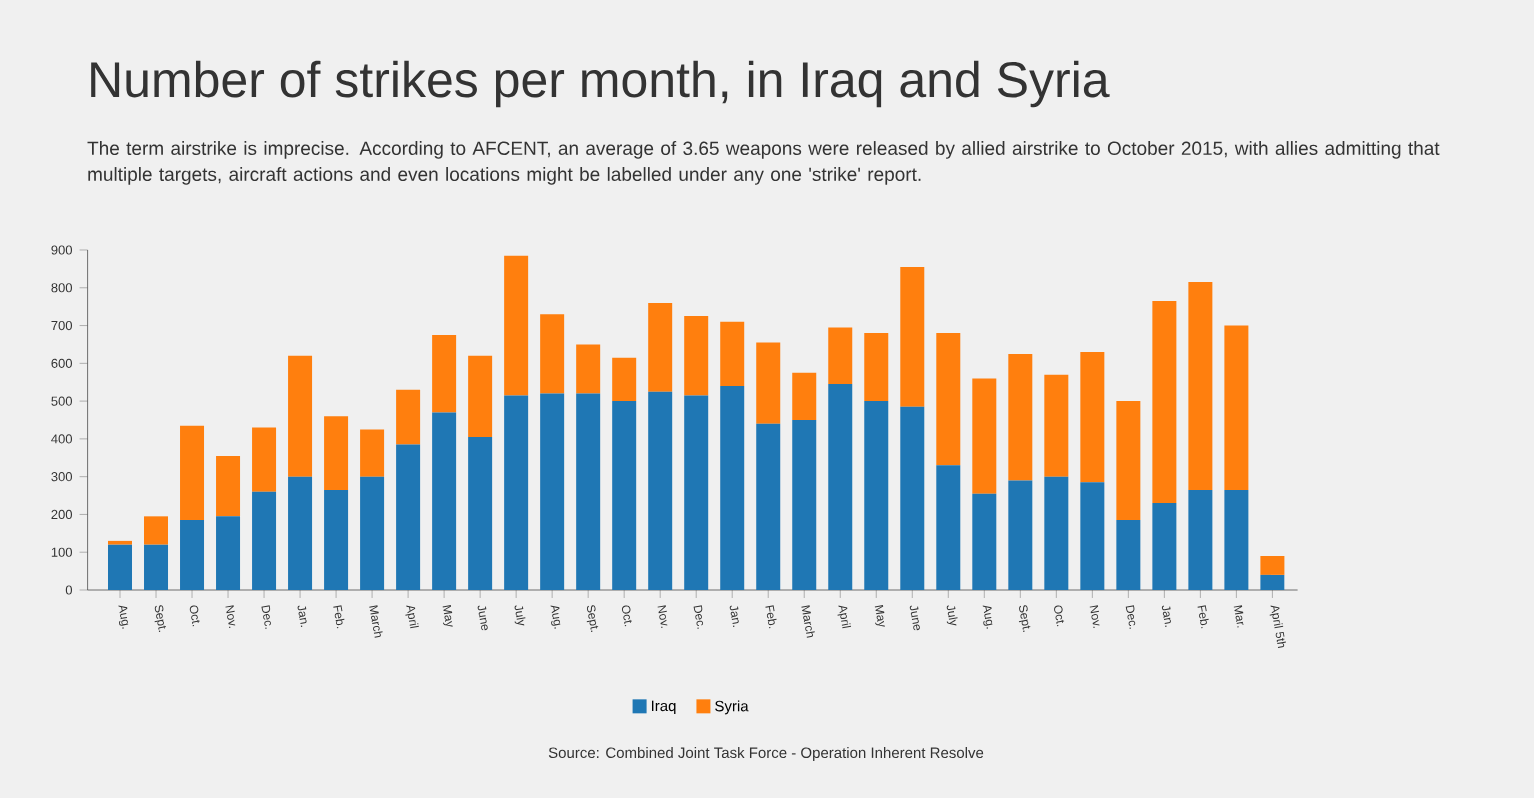 The image size is (1534, 798). What do you see at coordinates (763, 163) in the screenshot?
I see `chart-subtitle: The term airstrike is imprecise. According to AFCENT, an average of 3.65 weapons were released by allied airstrike to October 2015, with allies admitting that multiple targets, aircraft actions and even locations might be labelled under any one 'strike' report.` at bounding box center [763, 163].